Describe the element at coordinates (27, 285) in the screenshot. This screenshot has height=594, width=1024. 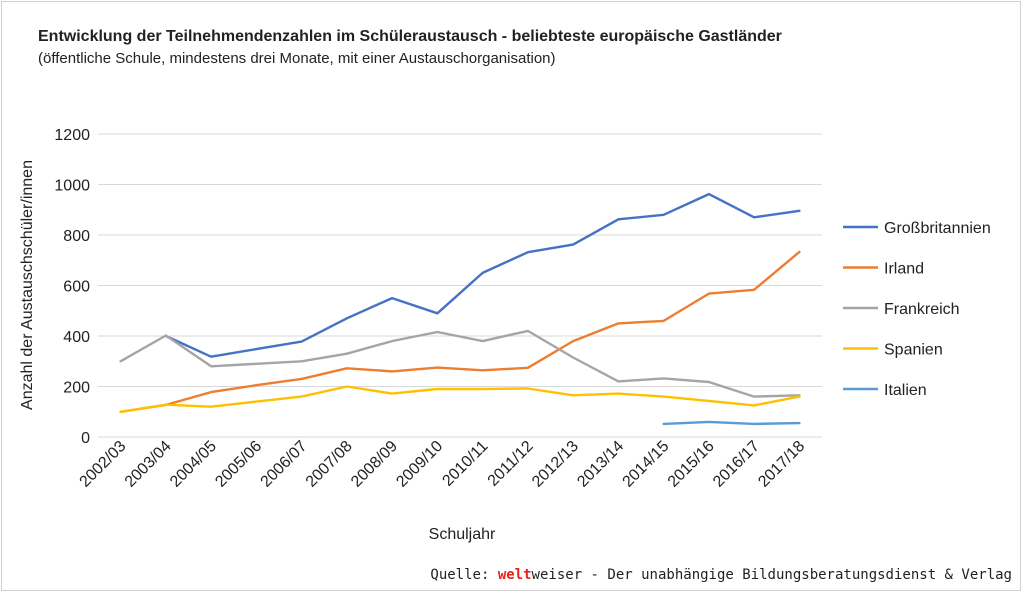
I see `y-axis-label: Anzahl der Austauschschüler/innen` at that location.